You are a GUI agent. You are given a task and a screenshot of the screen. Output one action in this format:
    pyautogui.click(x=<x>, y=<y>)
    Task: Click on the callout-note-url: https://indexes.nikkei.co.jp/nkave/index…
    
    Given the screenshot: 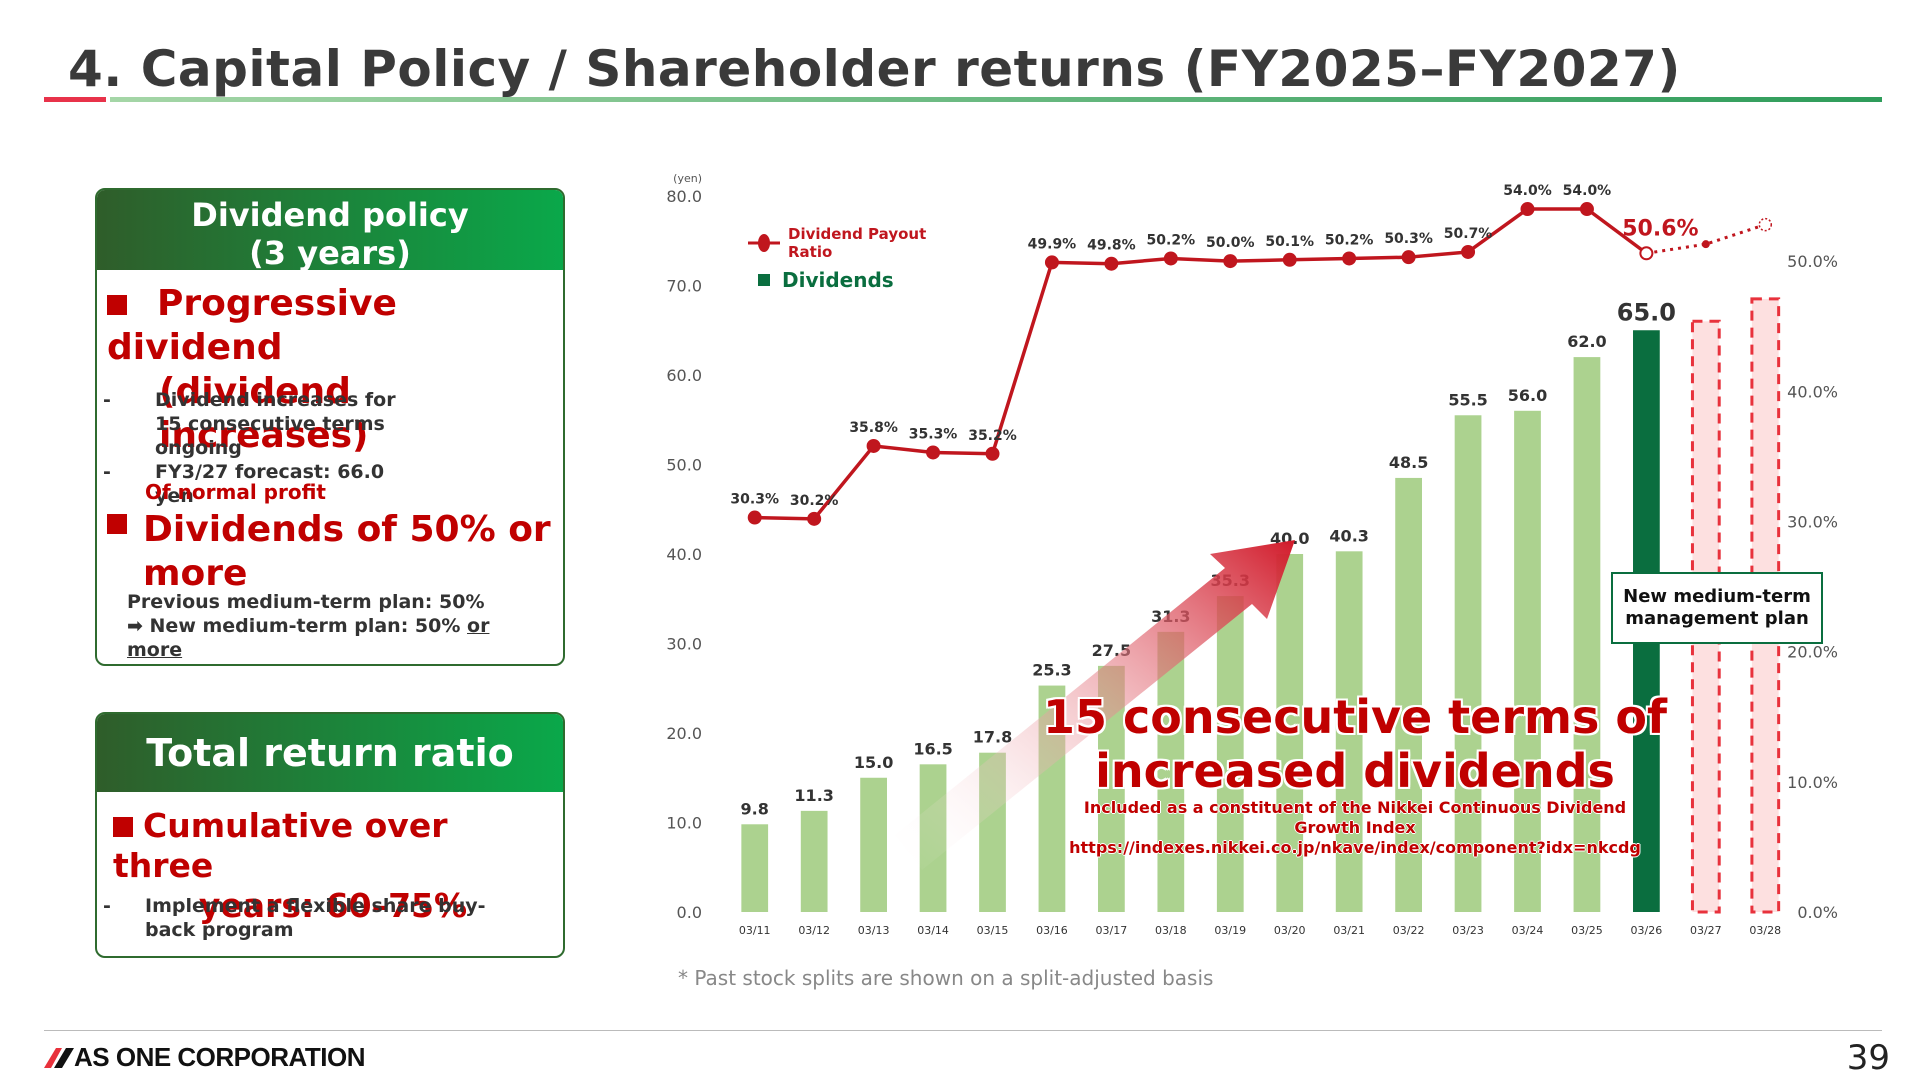 What is the action you would take?
    pyautogui.click(x=1355, y=847)
    